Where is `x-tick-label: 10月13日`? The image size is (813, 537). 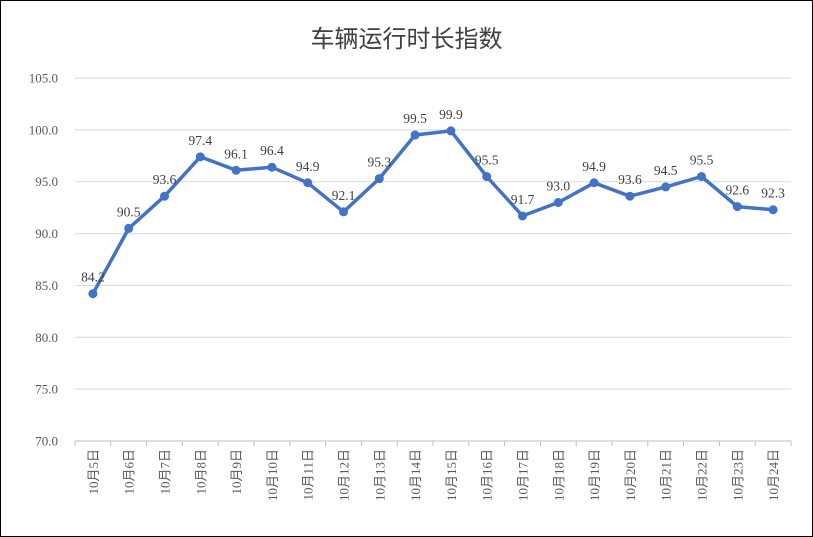 x-tick-label: 10月13日 is located at coordinates (379, 475).